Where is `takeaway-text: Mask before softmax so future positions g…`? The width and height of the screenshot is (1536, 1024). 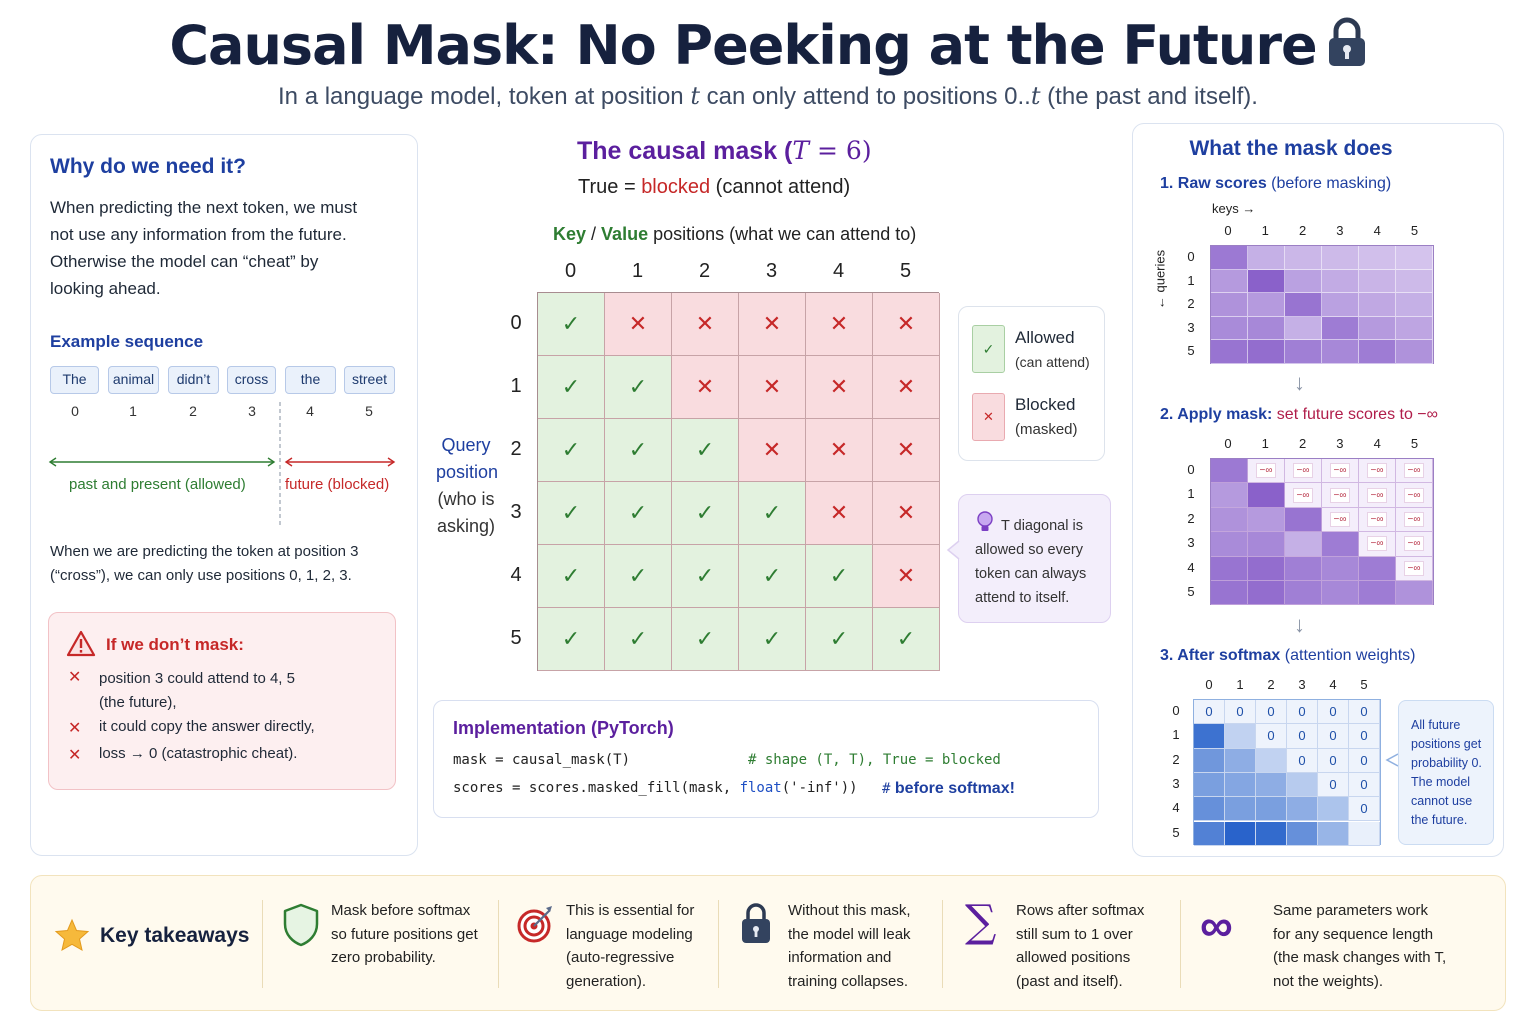
takeaway-text: Mask before softmax so future positions g… is located at coordinates (404, 934).